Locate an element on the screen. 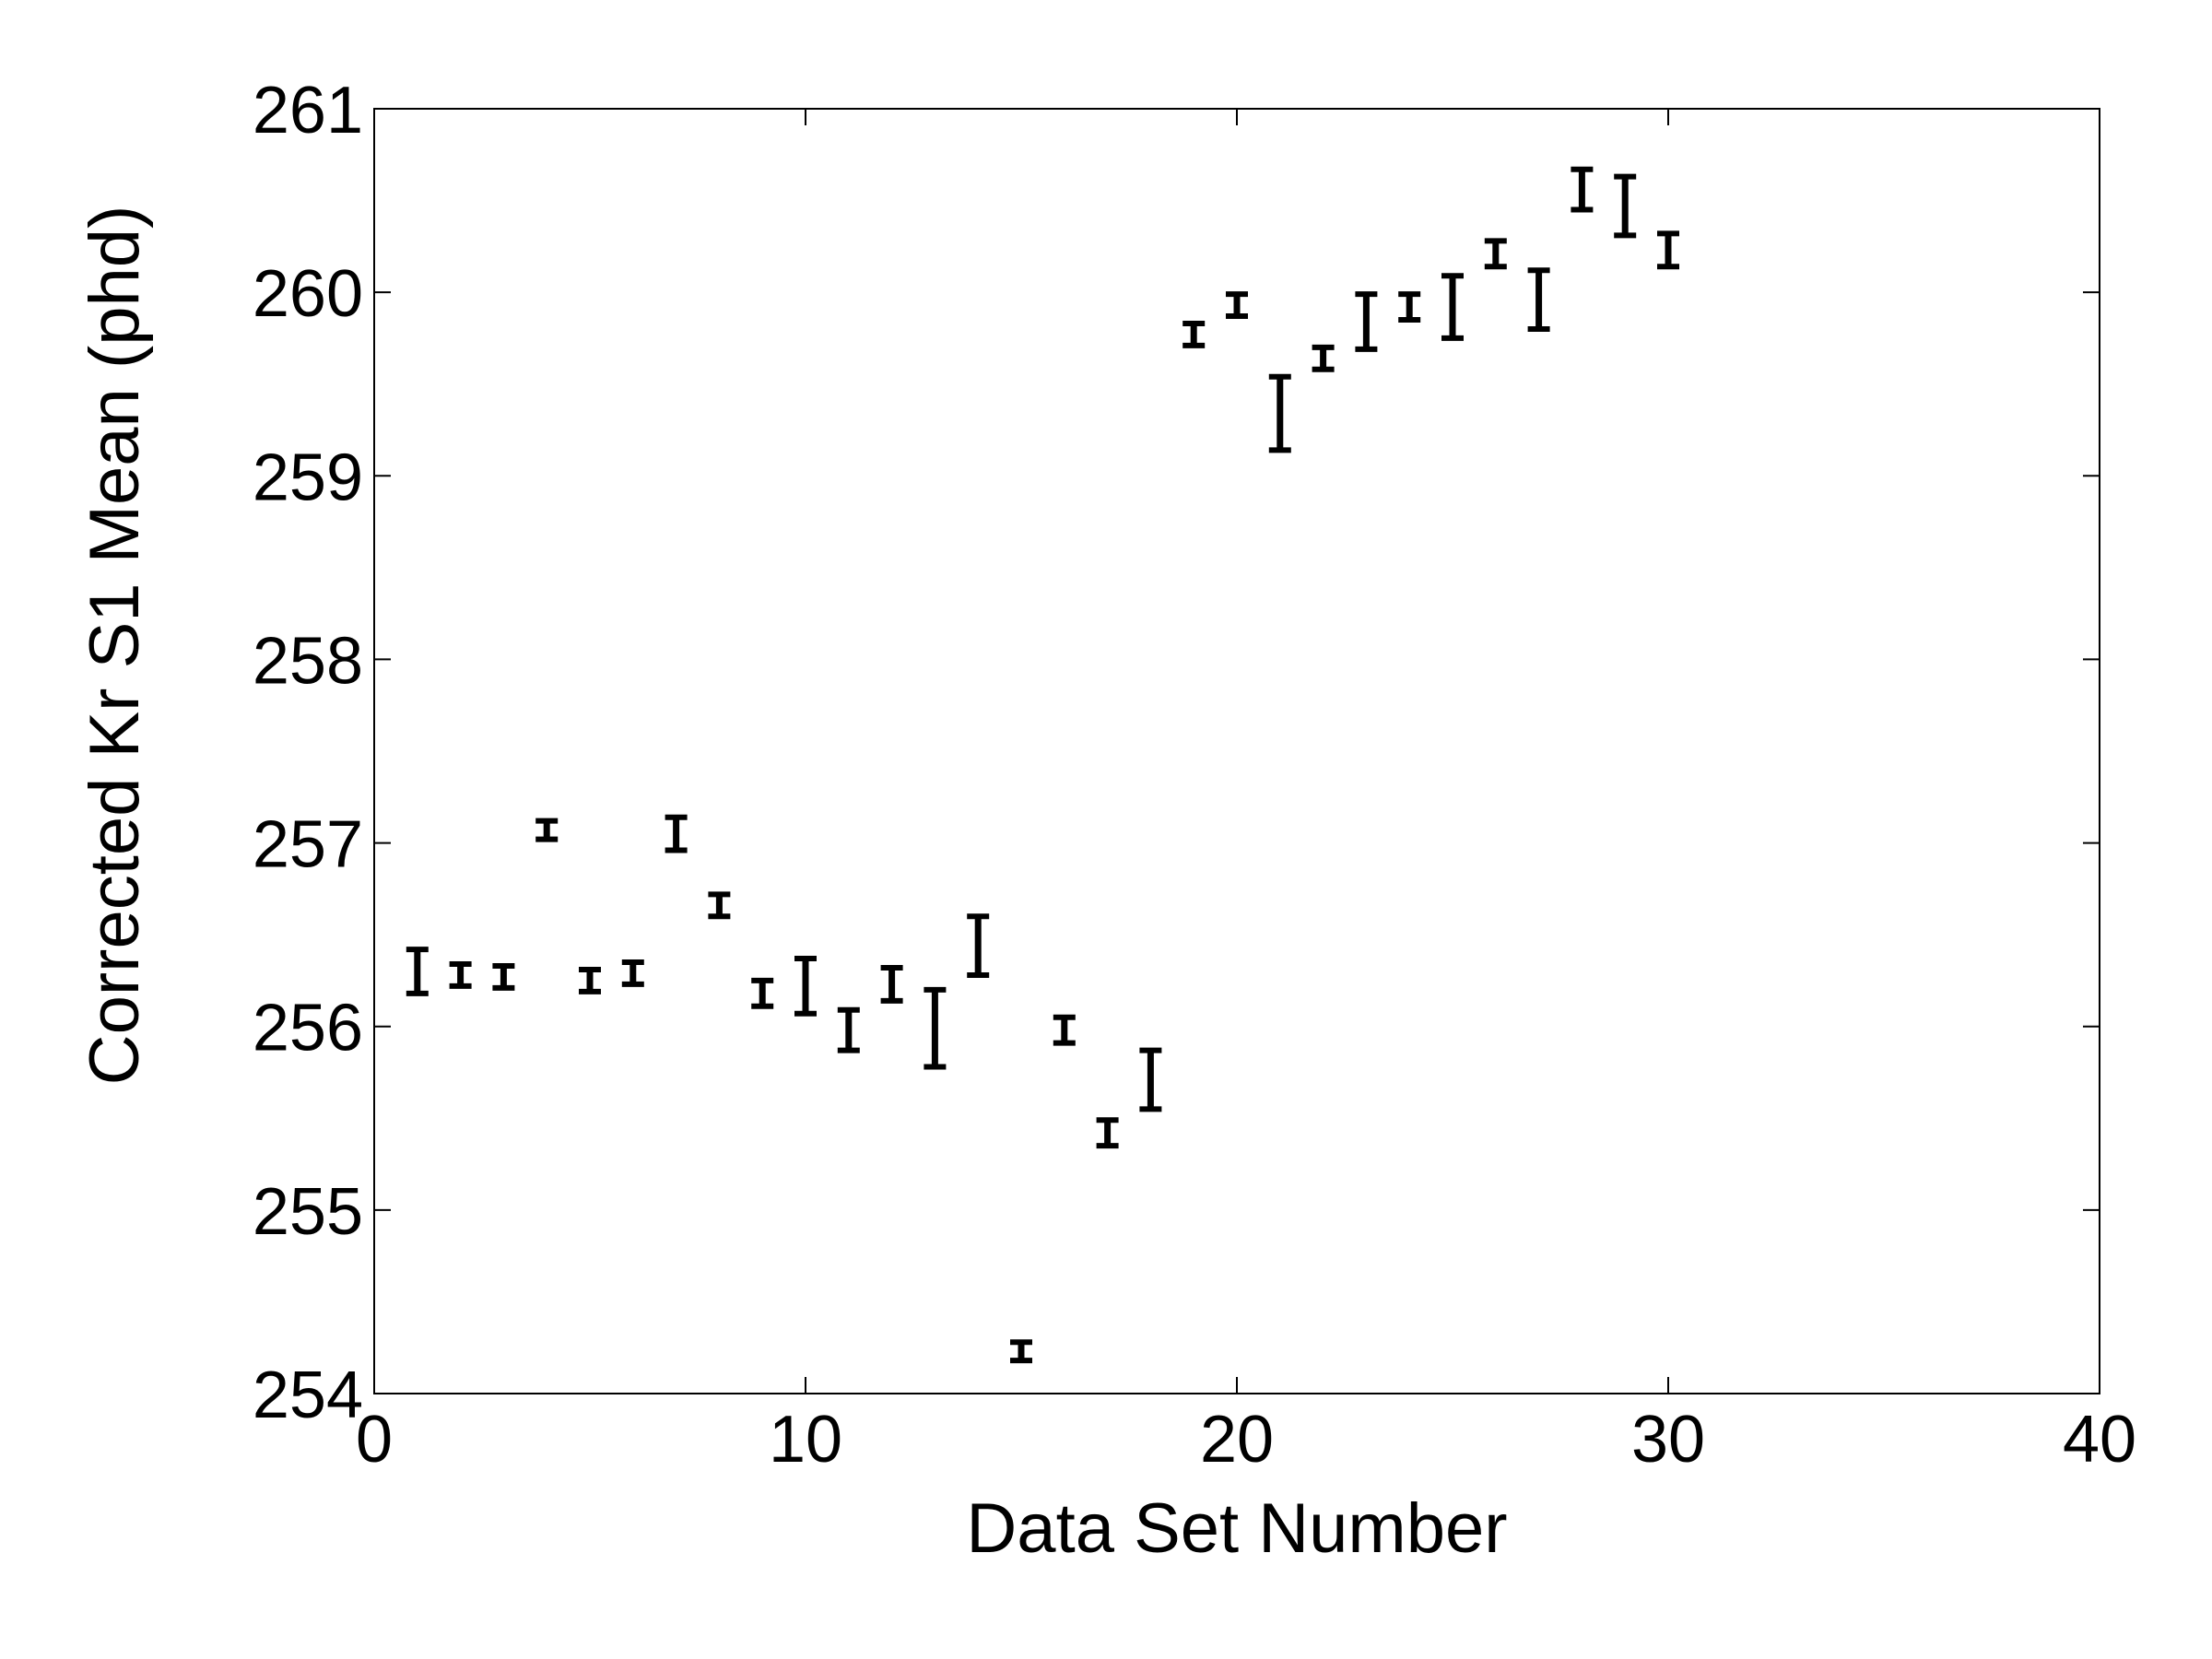 This screenshot has height=1659, width=2212. x-tick-label: 30 is located at coordinates (1668, 1440).